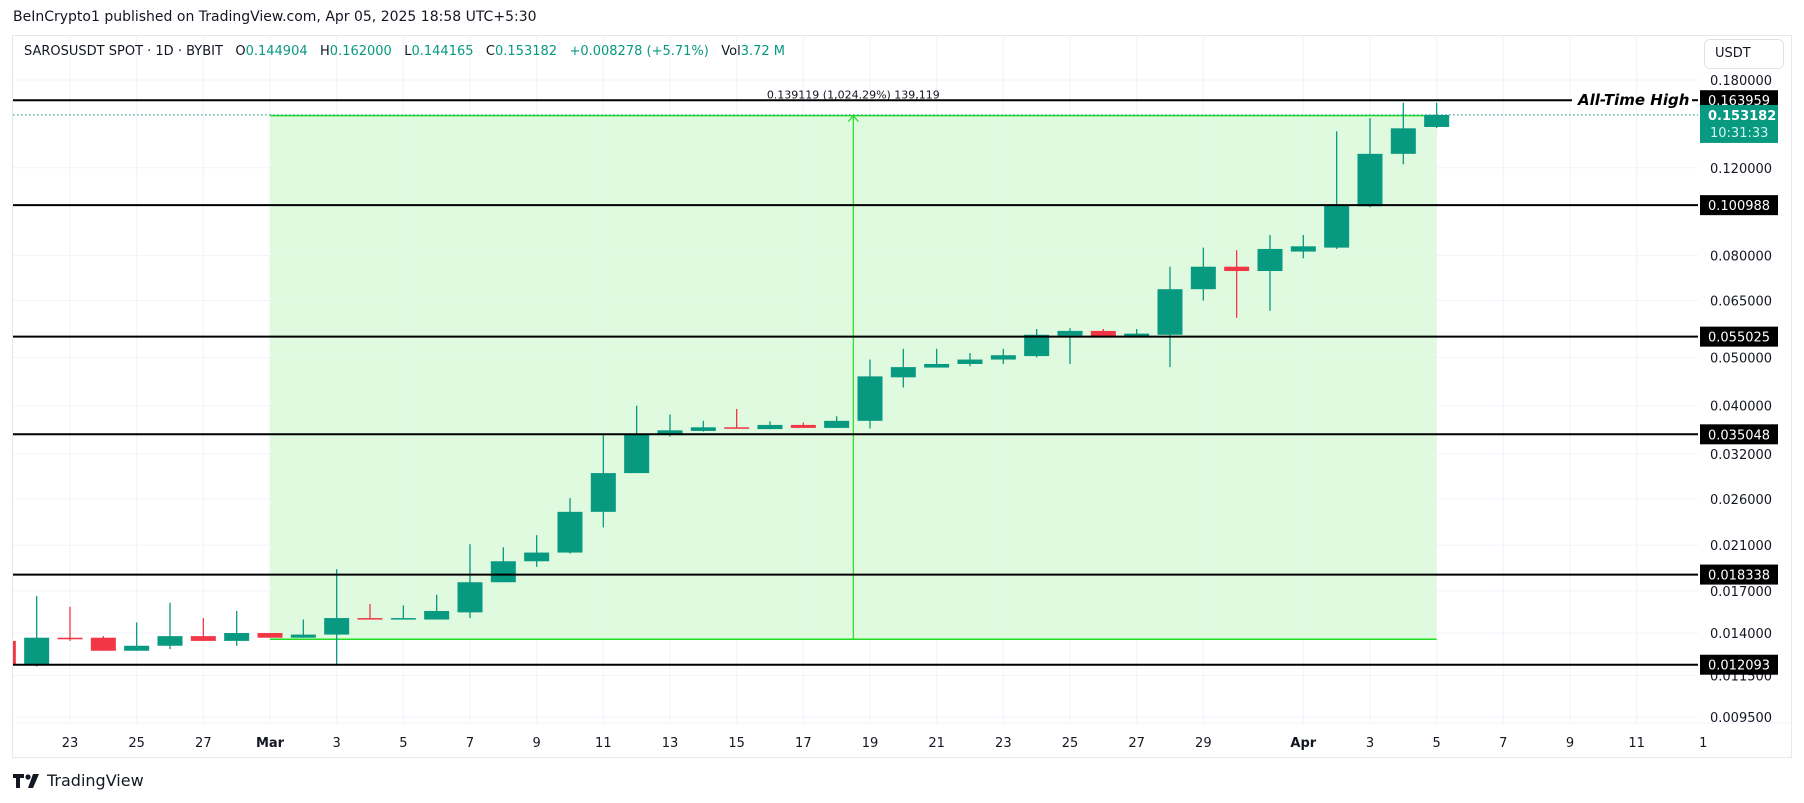 This screenshot has width=1804, height=803. I want to click on tradingview-logo: TradingView, so click(78, 780).